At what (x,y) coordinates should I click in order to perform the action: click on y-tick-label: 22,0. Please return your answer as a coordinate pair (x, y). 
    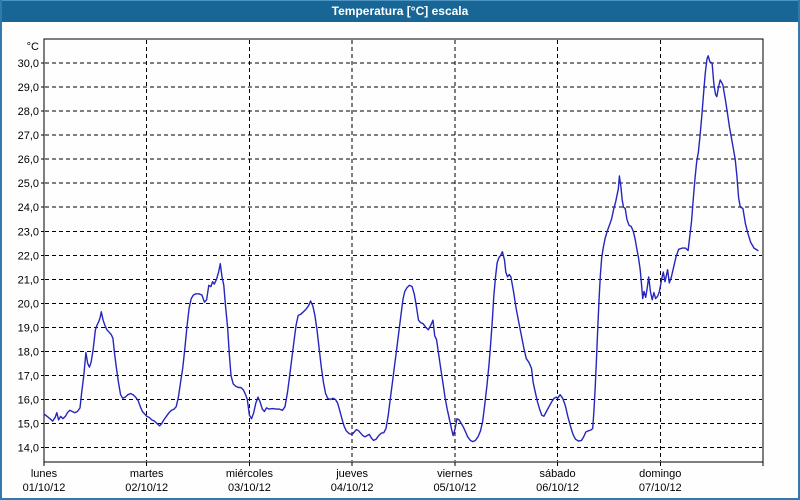
    Looking at the image, I should click on (28, 256).